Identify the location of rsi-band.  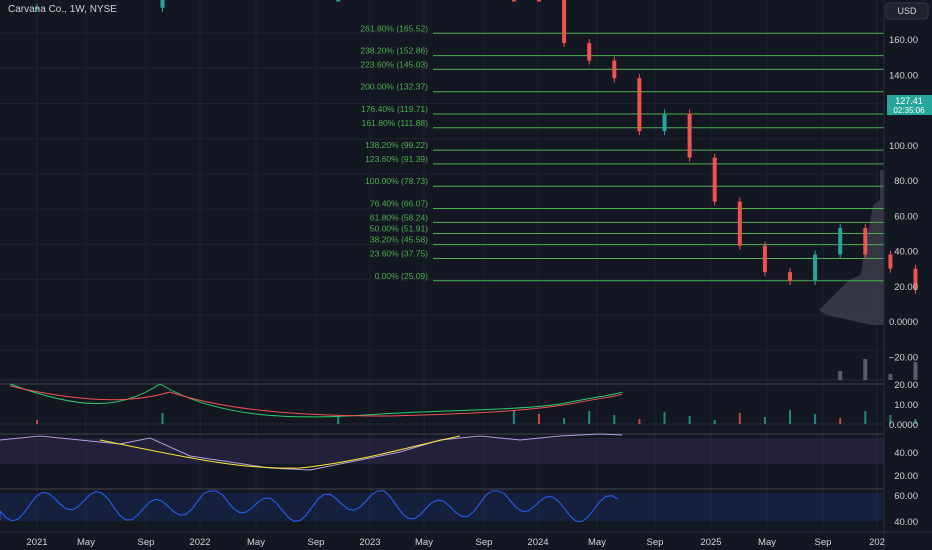
(442, 451).